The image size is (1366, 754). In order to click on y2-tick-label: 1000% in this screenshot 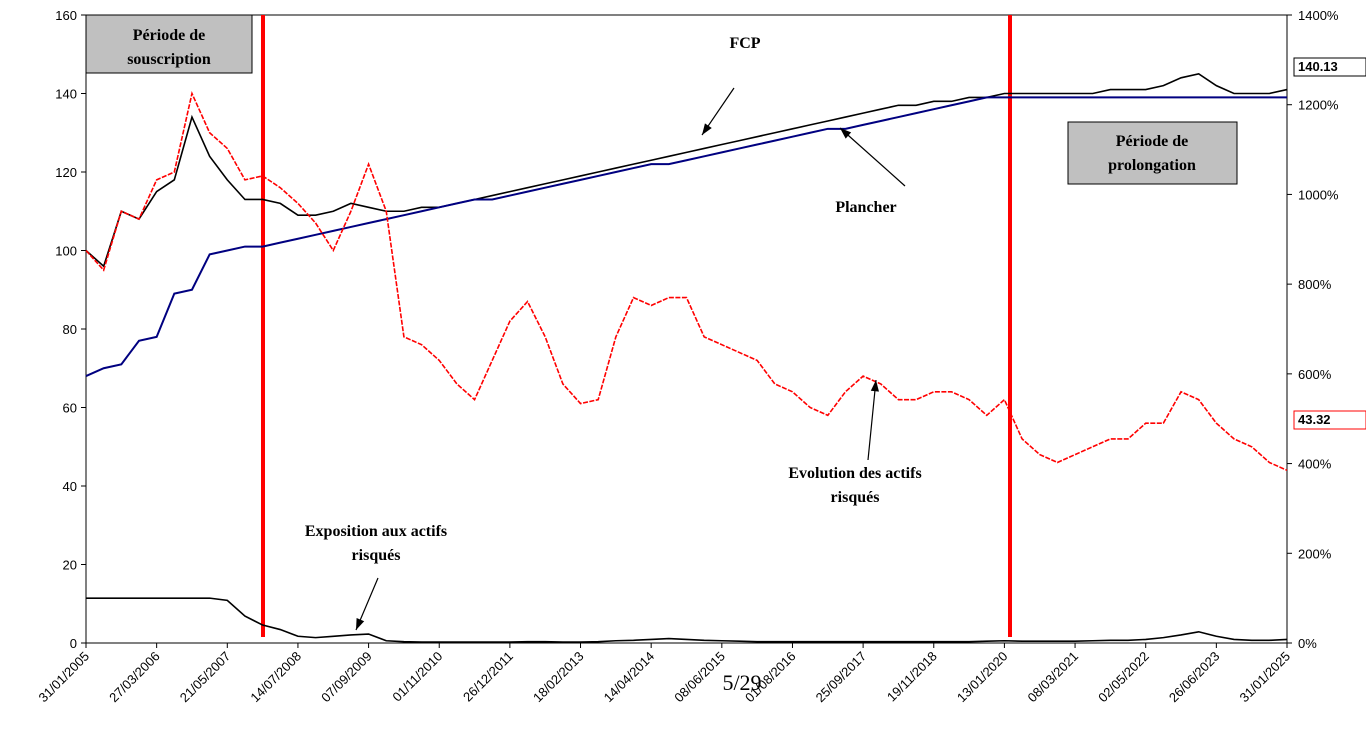, I will do `click(1318, 194)`.